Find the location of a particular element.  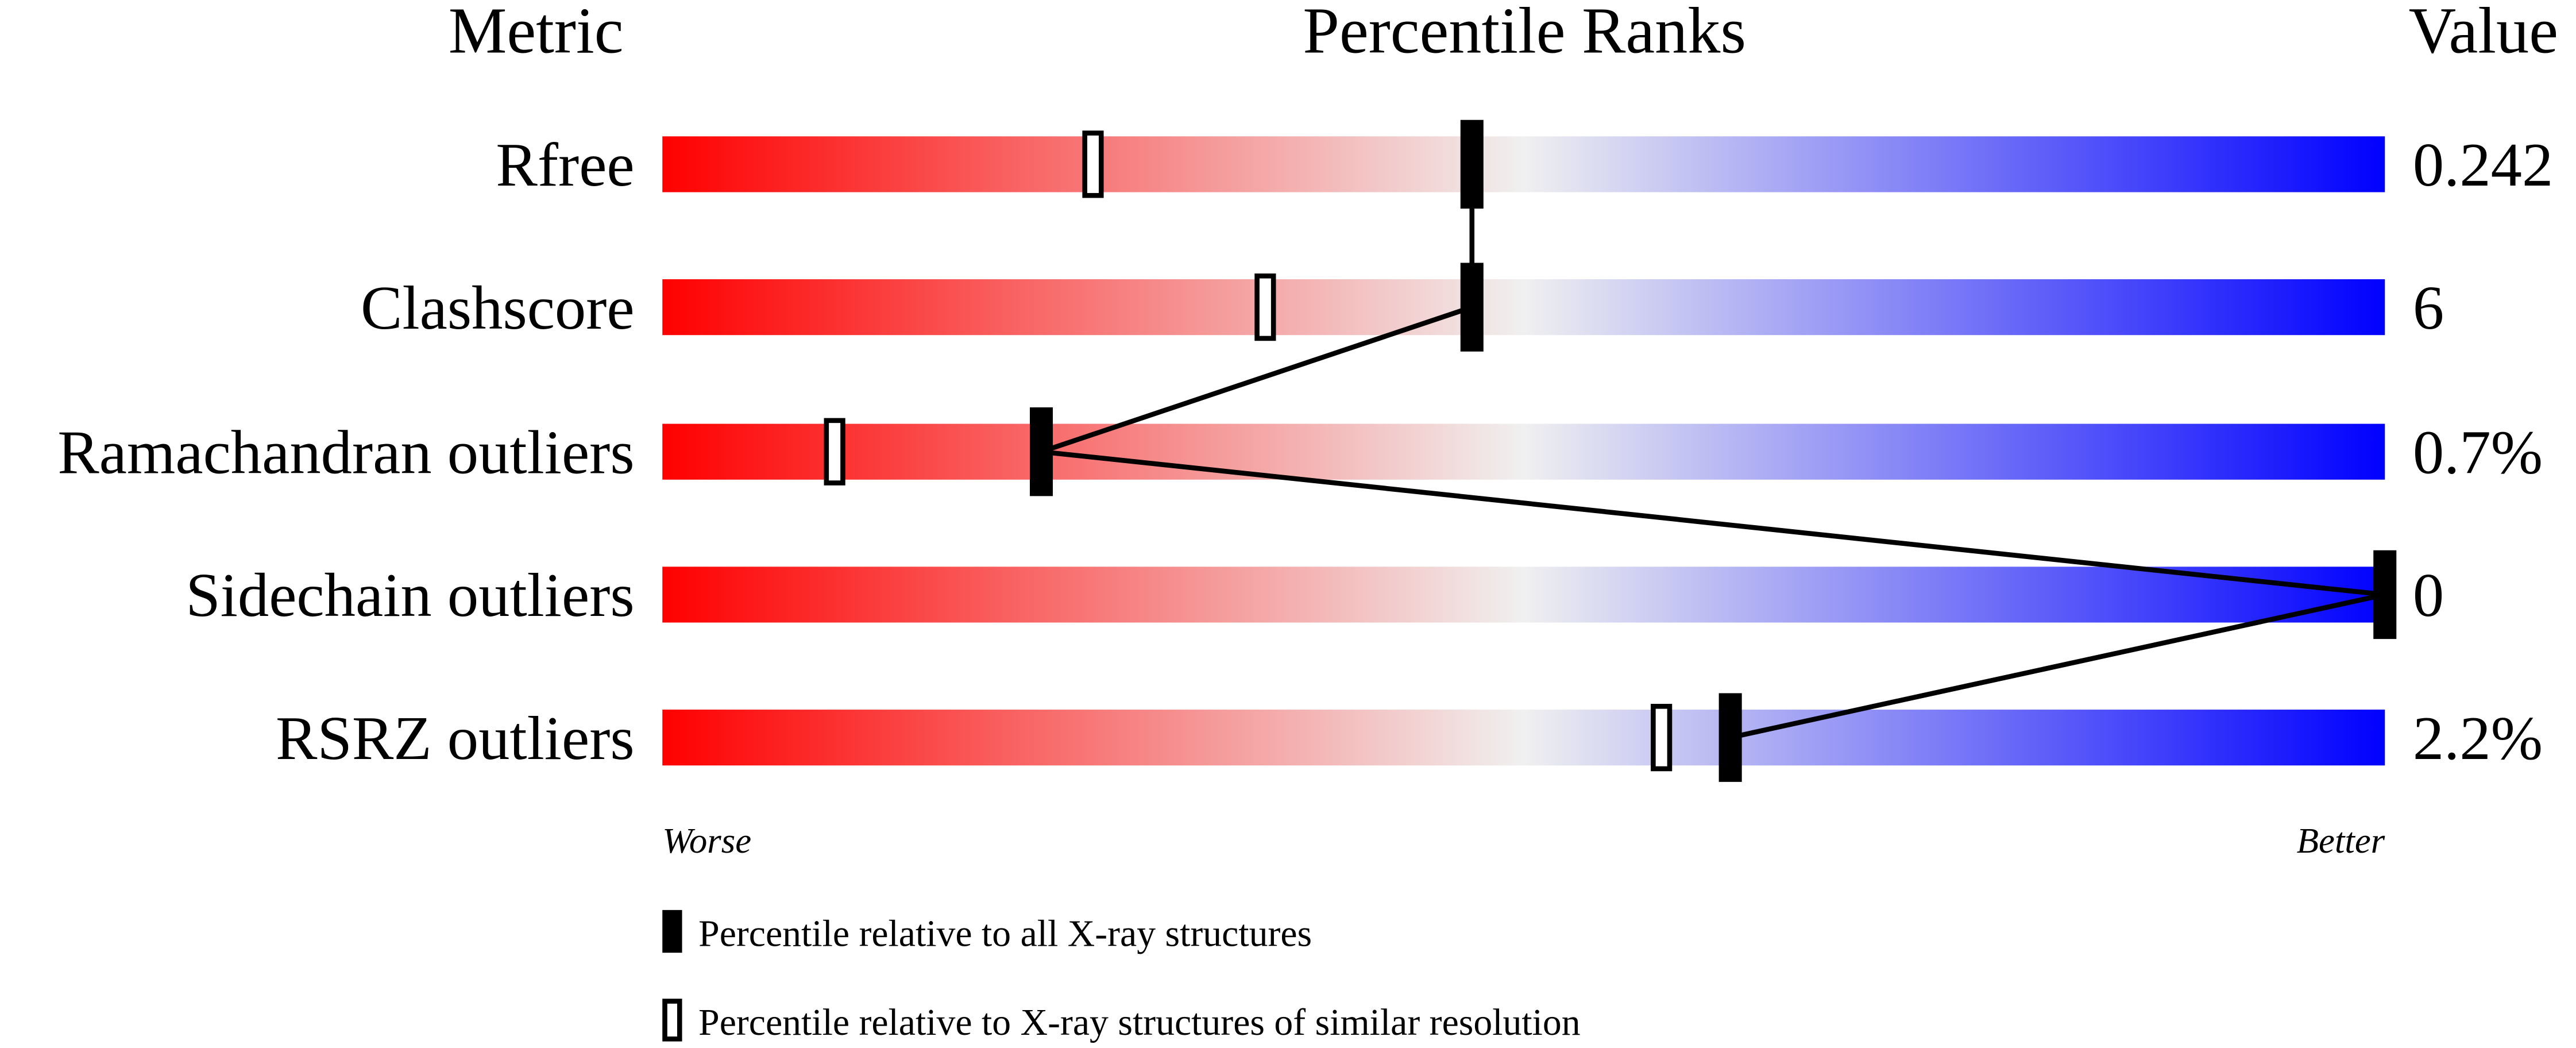

metric-label: Sidechain outliers is located at coordinates (410, 595).